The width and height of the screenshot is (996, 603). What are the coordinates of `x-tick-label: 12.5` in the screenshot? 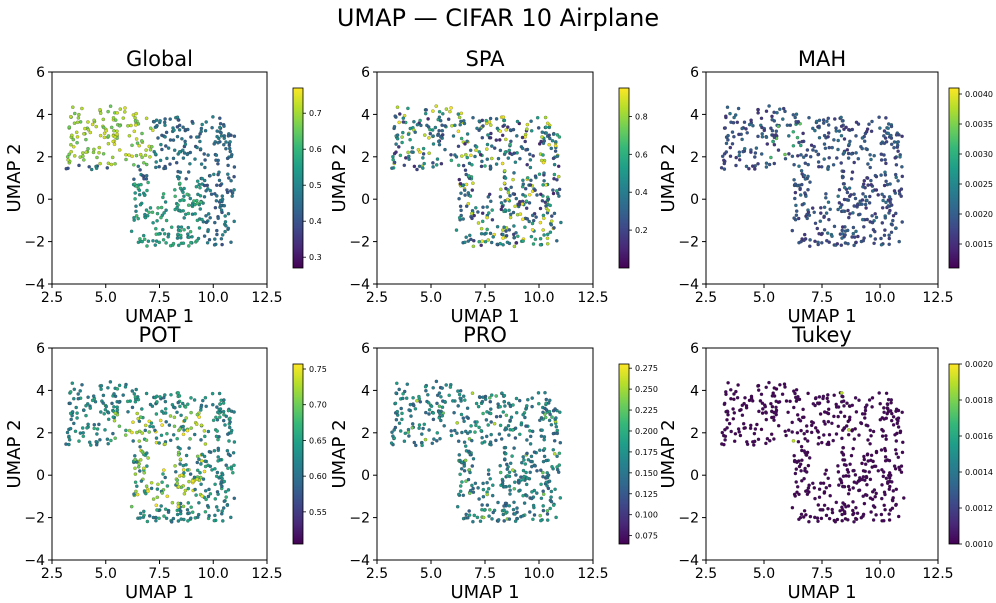 It's located at (592, 298).